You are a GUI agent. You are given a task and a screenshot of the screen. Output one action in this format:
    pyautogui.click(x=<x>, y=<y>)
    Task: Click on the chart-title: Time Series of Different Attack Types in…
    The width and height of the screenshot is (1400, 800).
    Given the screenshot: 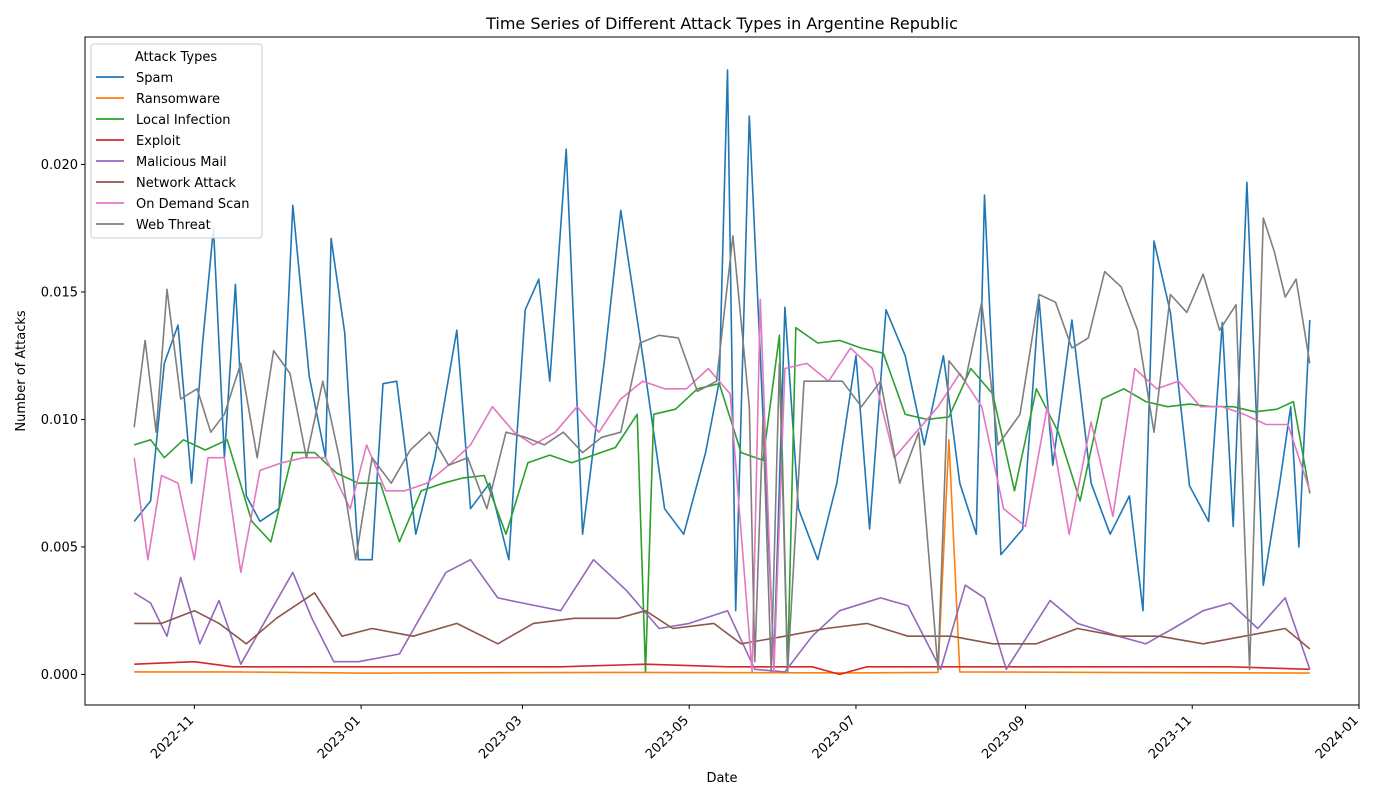 What is the action you would take?
    pyautogui.click(x=721, y=23)
    